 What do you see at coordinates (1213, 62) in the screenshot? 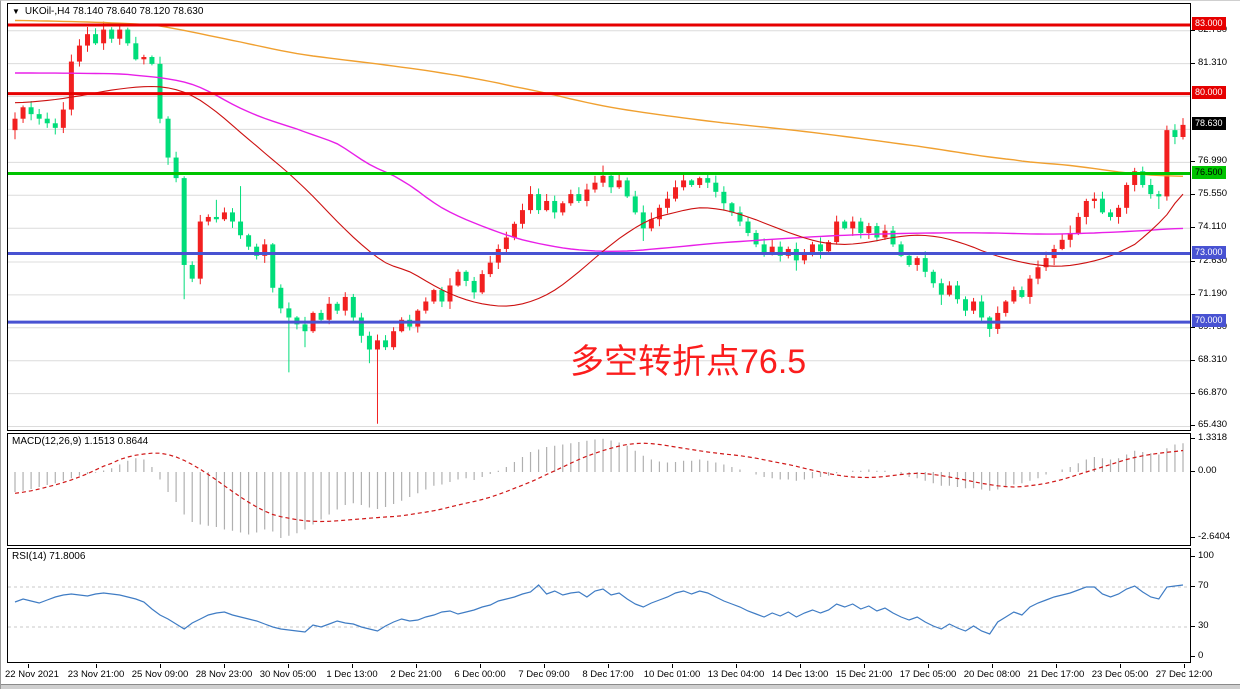
I see `y-axis-tick-label: 81.310` at bounding box center [1213, 62].